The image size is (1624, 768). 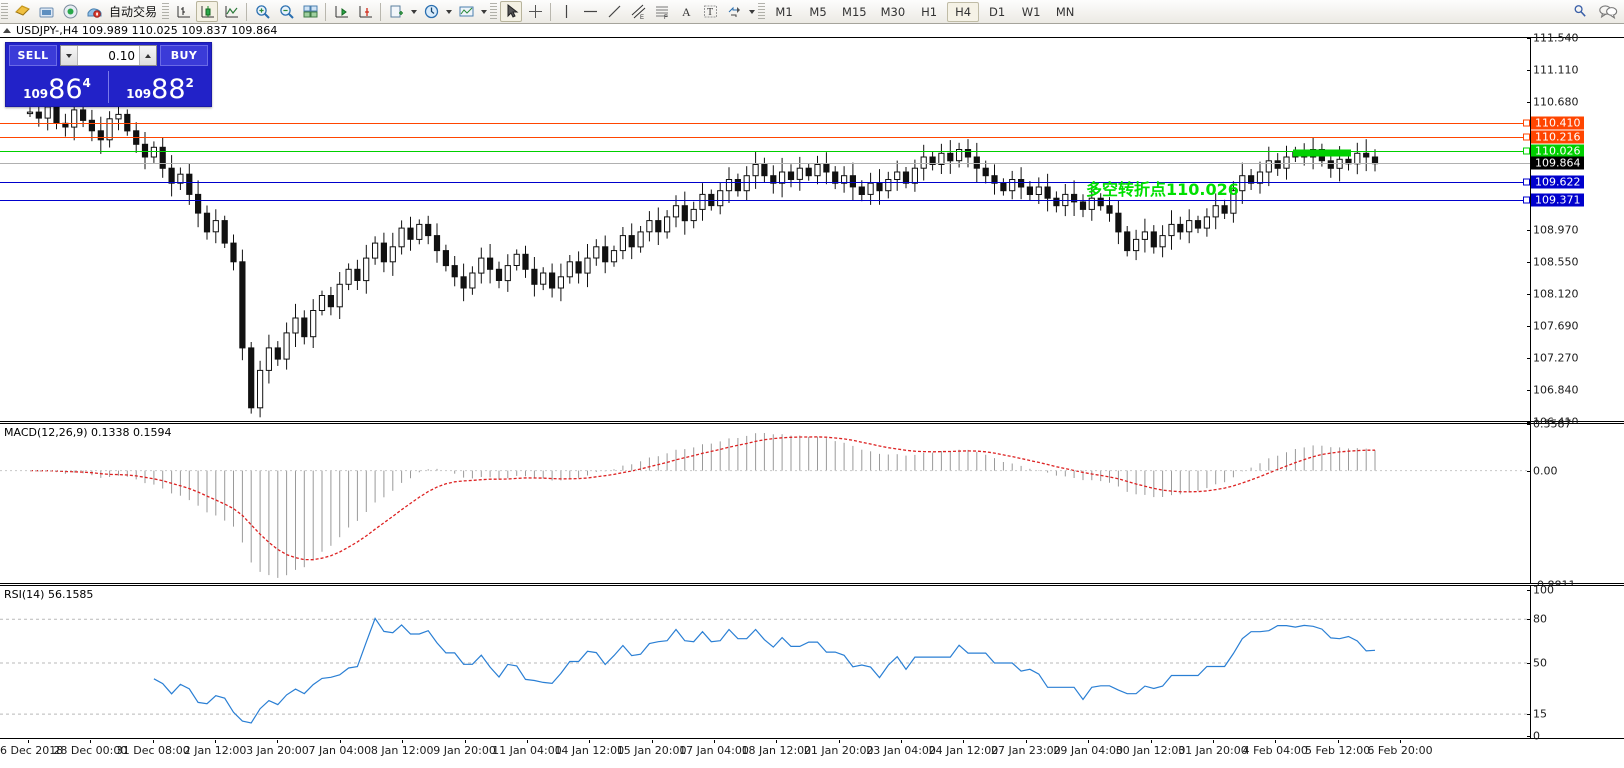 I want to click on timeframe-button-d1: D1, so click(x=997, y=11).